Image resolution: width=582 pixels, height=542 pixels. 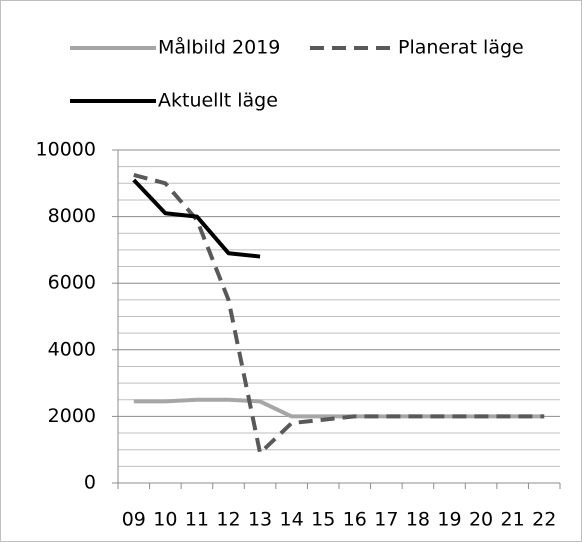 What do you see at coordinates (449, 520) in the screenshot?
I see `x-tick-label: 19` at bounding box center [449, 520].